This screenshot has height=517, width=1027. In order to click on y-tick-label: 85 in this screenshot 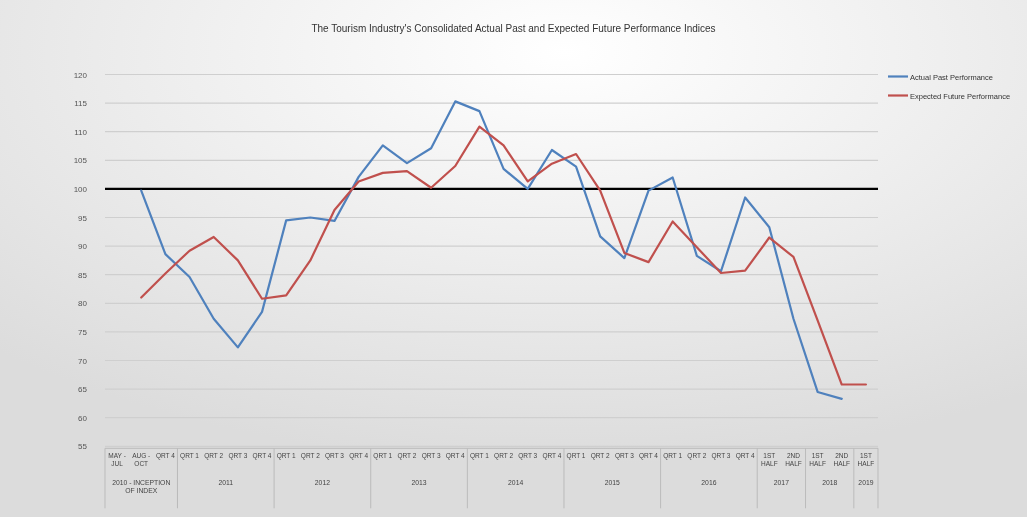, I will do `click(83, 275)`.